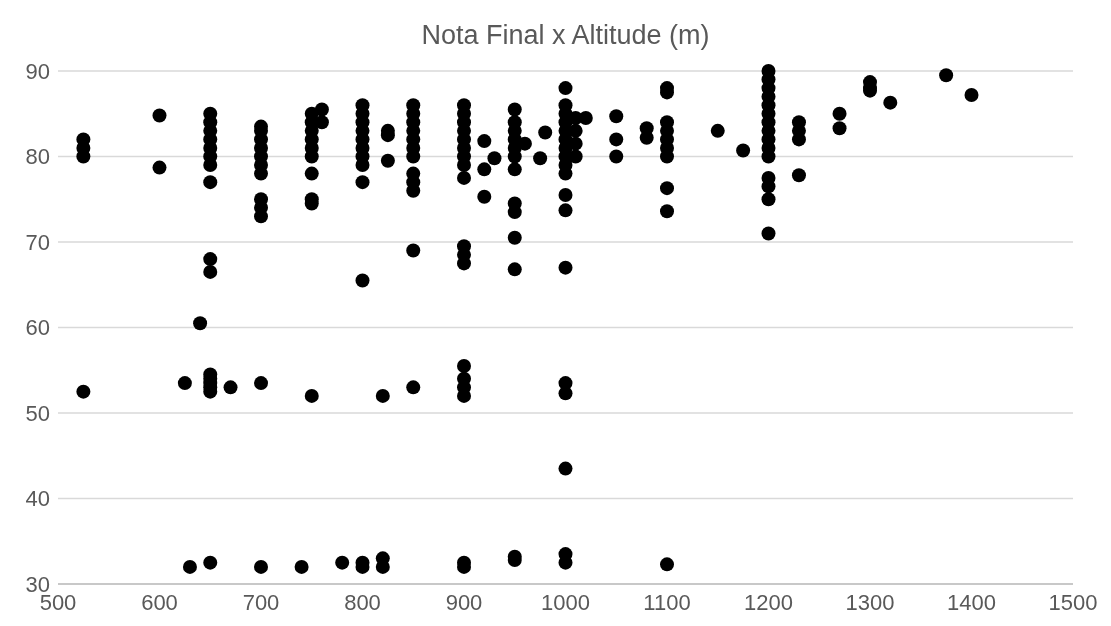 The width and height of the screenshot is (1111, 626). I want to click on y-tick-label: 80, so click(37, 157).